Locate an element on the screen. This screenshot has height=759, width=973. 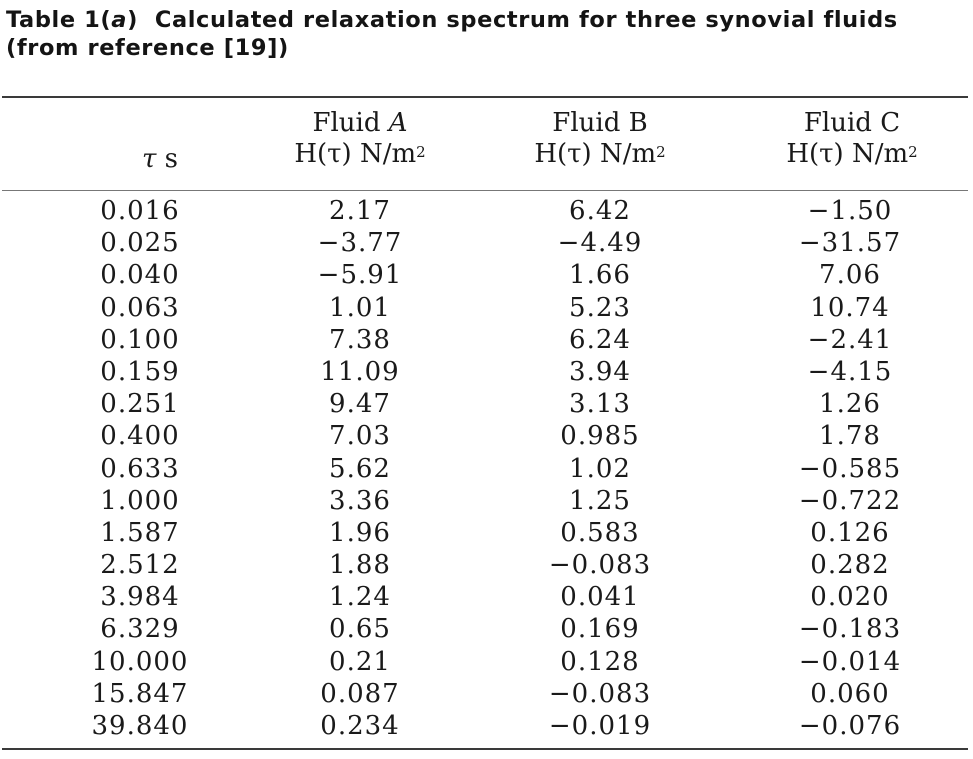
cell-tau: 0.400 is located at coordinates (140, 436).